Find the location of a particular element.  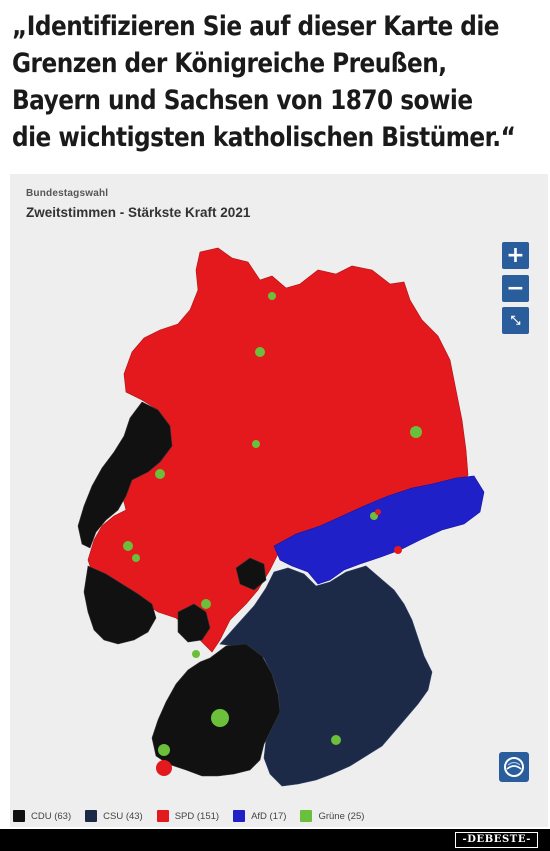

region-gruene-hamburg is located at coordinates (260, 352).